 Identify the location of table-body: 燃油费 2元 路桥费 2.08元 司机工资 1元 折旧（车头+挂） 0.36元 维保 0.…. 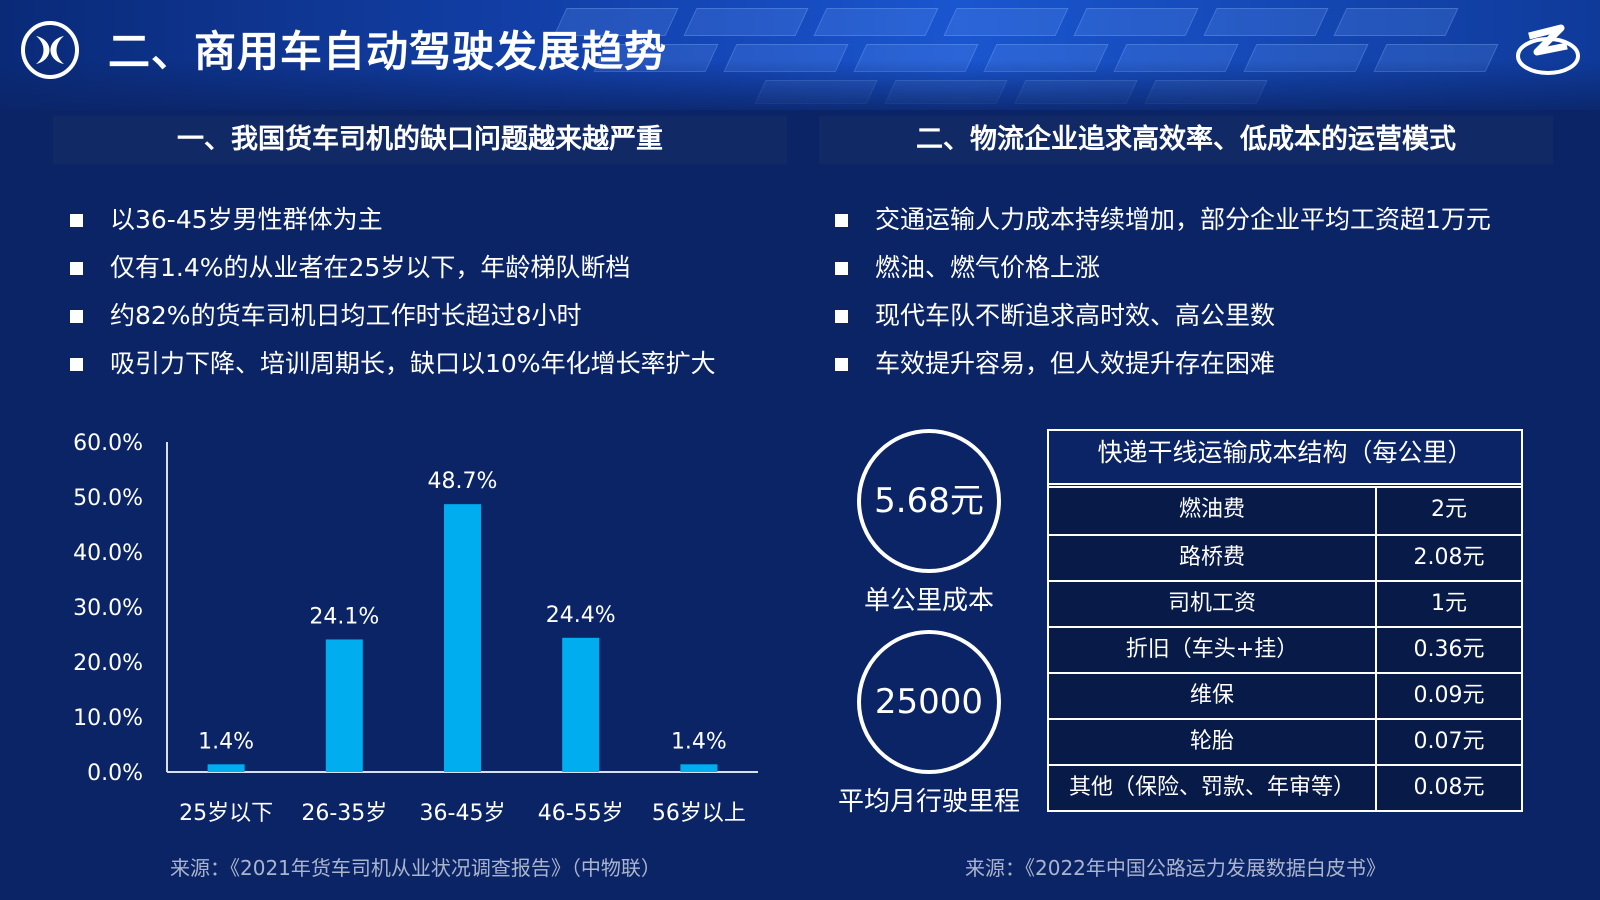
(1285, 649).